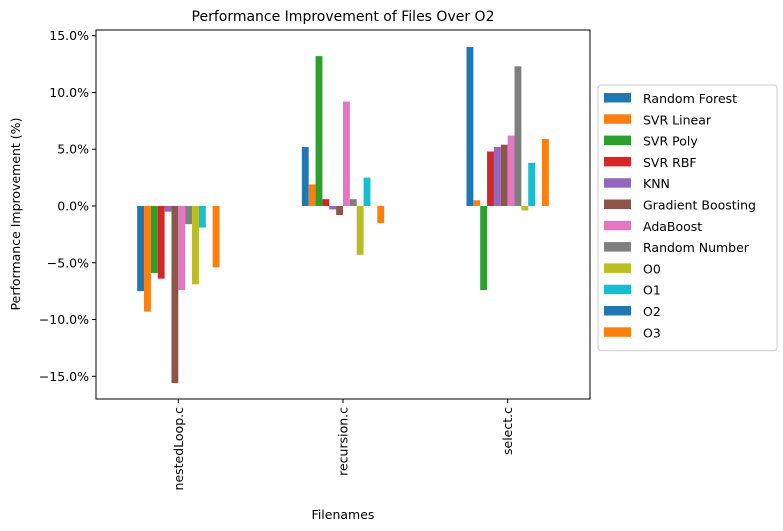 The image size is (783, 531). What do you see at coordinates (484, 247) in the screenshot?
I see `bar-svr-poly-select-c` at bounding box center [484, 247].